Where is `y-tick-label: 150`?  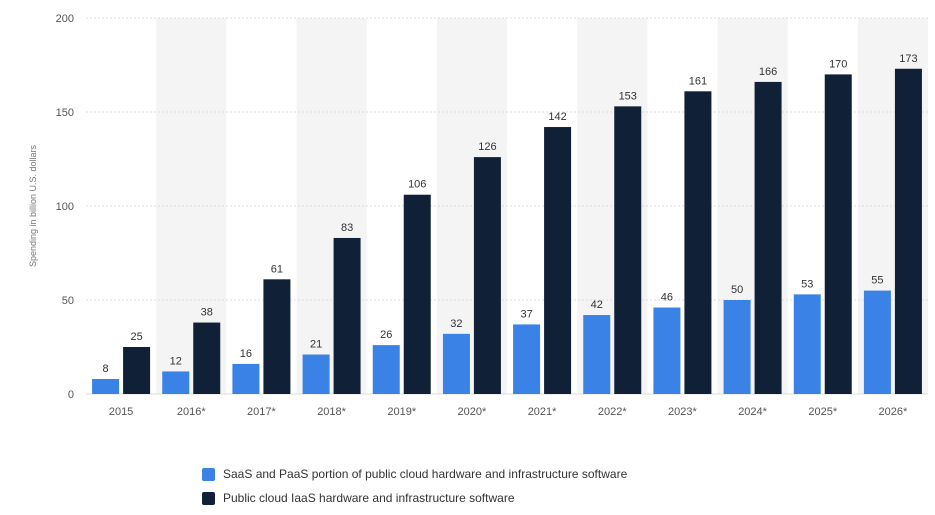 y-tick-label: 150 is located at coordinates (65, 113).